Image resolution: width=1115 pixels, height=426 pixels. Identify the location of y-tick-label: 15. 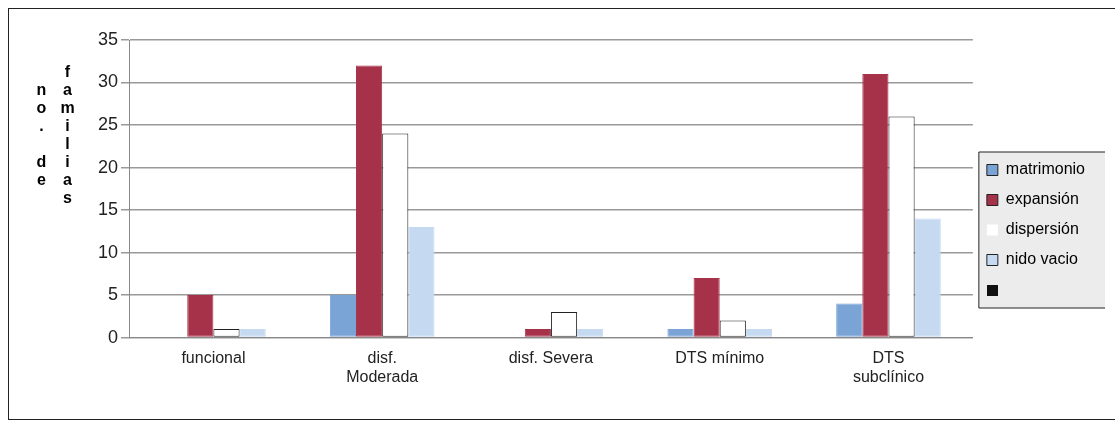
(108, 209).